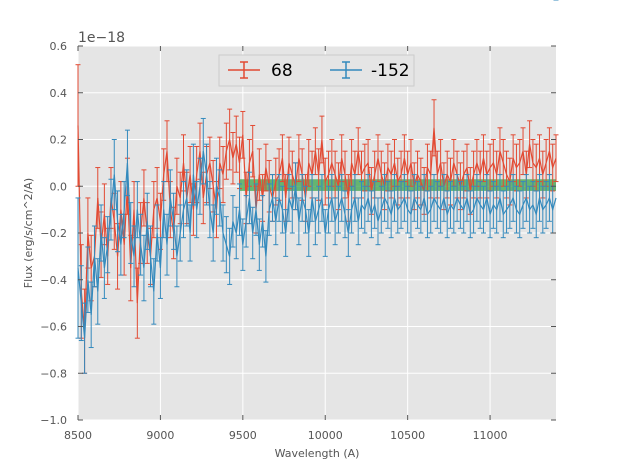  Describe the element at coordinates (316, 70) in the screenshot. I see `legend: 68 -152` at that location.